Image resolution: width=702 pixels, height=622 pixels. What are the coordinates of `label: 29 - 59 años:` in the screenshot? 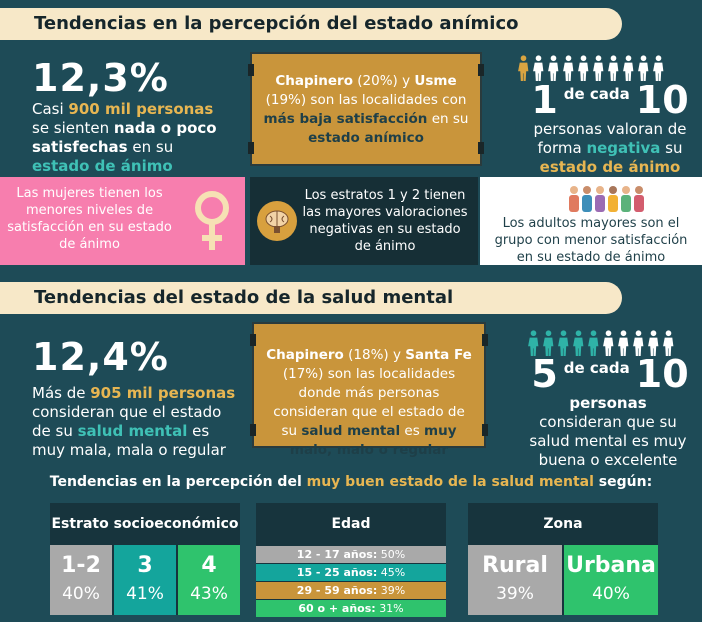 It's located at (337, 590).